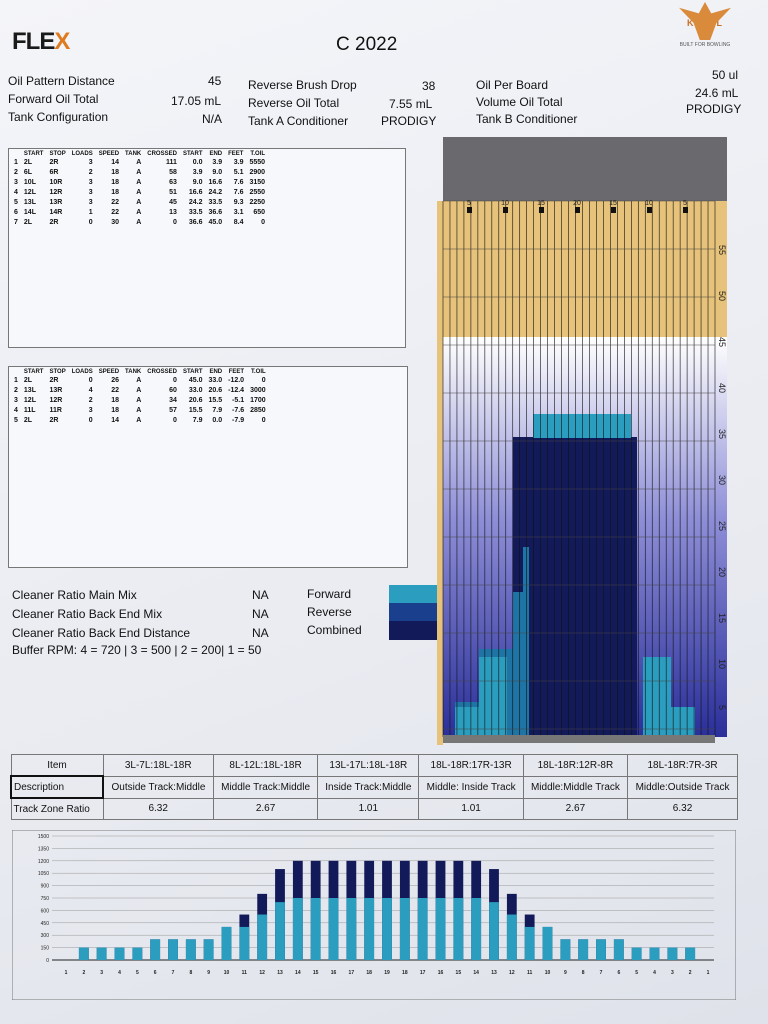 The image size is (768, 1024). What do you see at coordinates (236, 390) in the screenshot?
I see `table-cell: -12.4` at bounding box center [236, 390].